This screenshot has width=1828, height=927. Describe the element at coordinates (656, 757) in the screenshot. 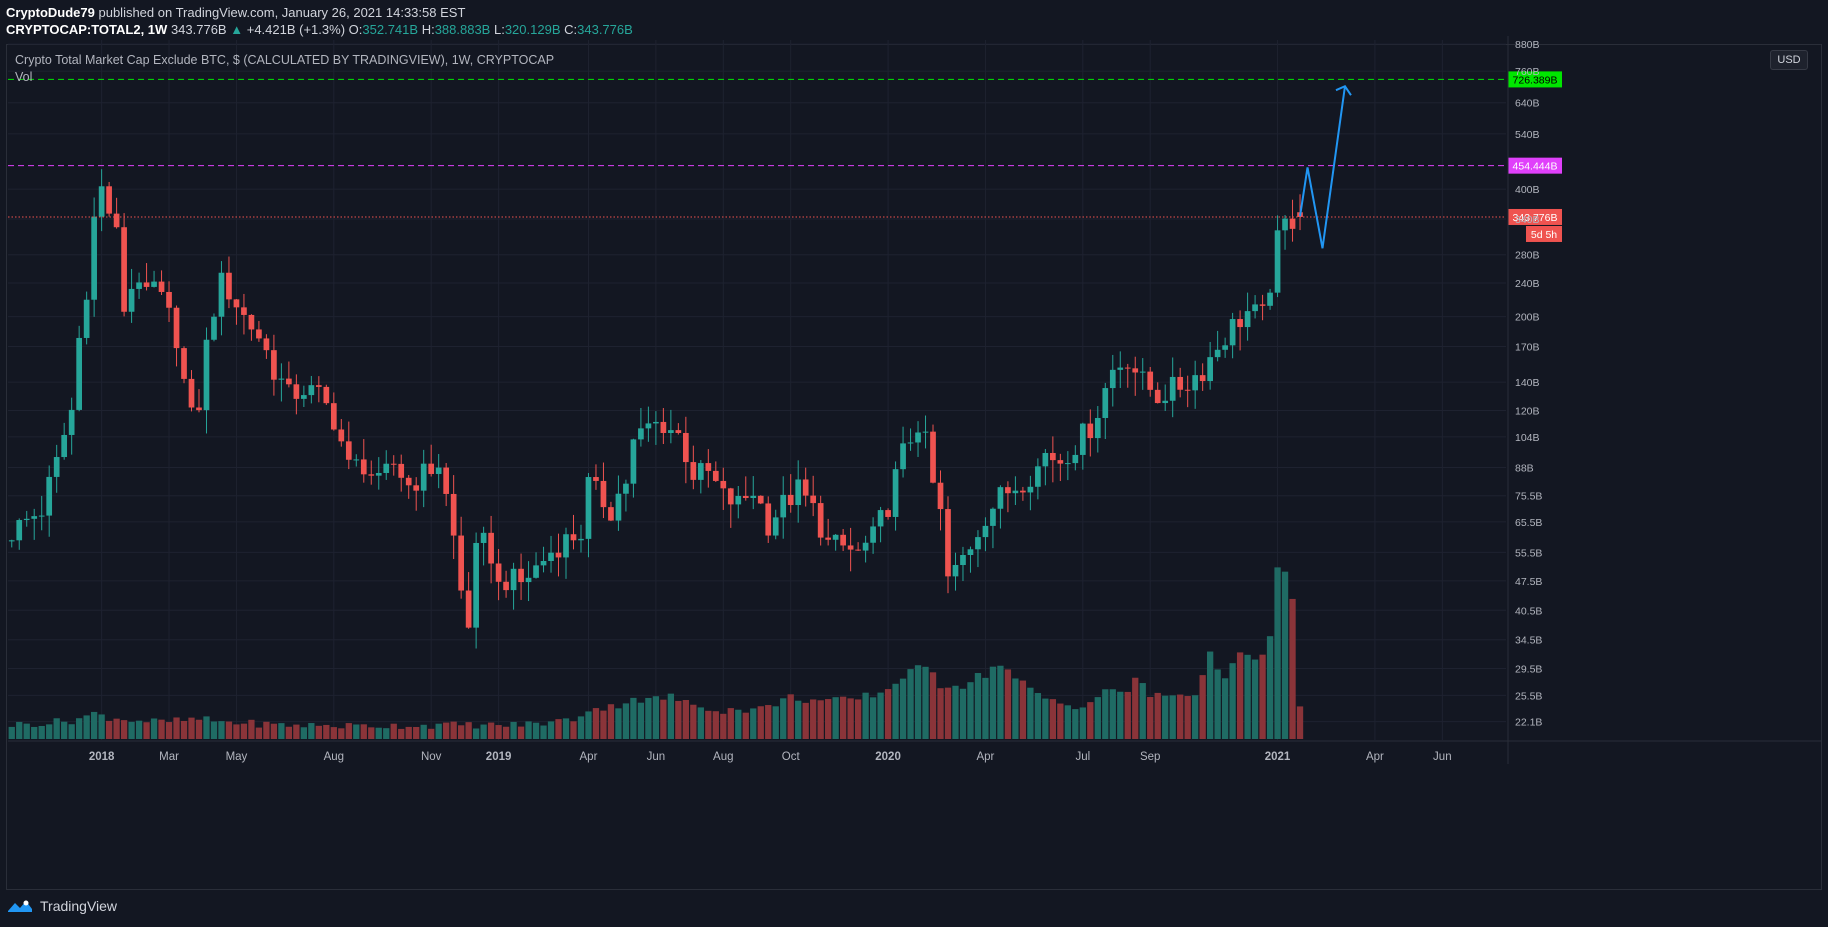

I see `x-tick-label: Jun` at that location.